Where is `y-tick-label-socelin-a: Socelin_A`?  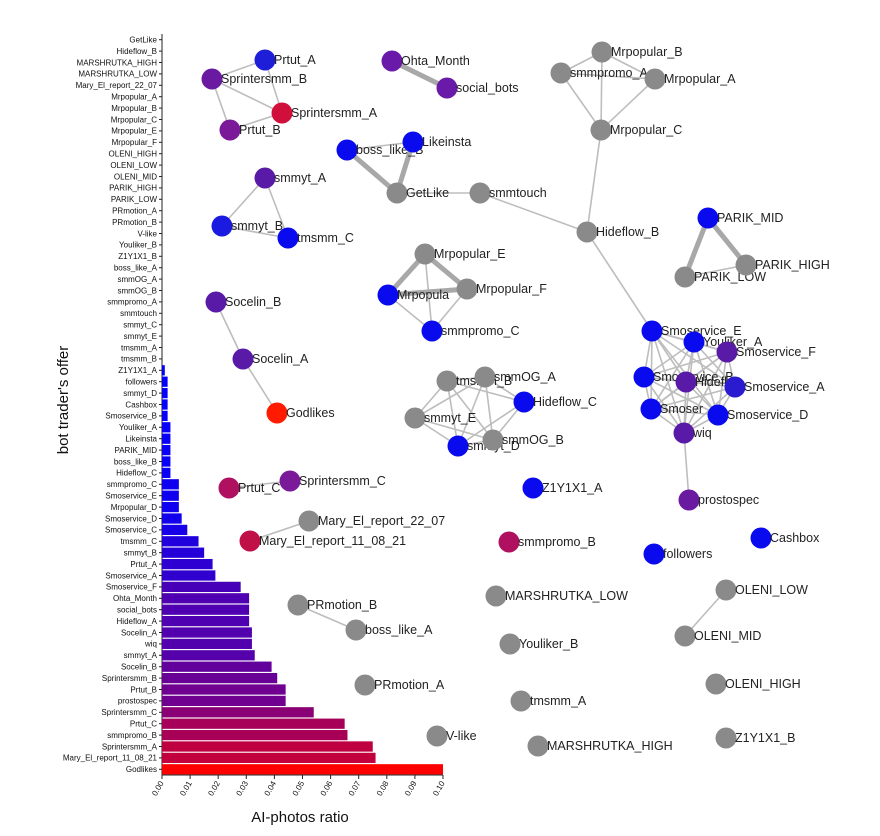
y-tick-label-socelin-a: Socelin_A is located at coordinates (139, 632).